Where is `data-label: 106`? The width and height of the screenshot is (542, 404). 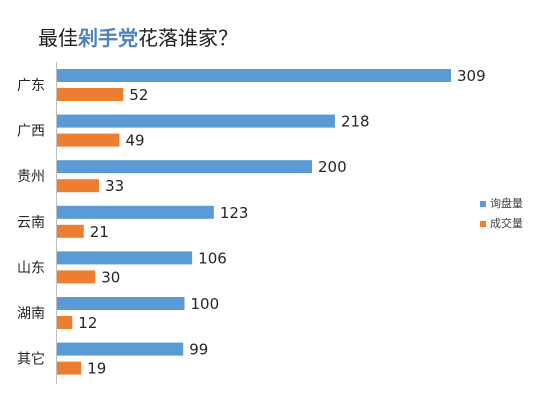 data-label: 106 is located at coordinates (212, 258).